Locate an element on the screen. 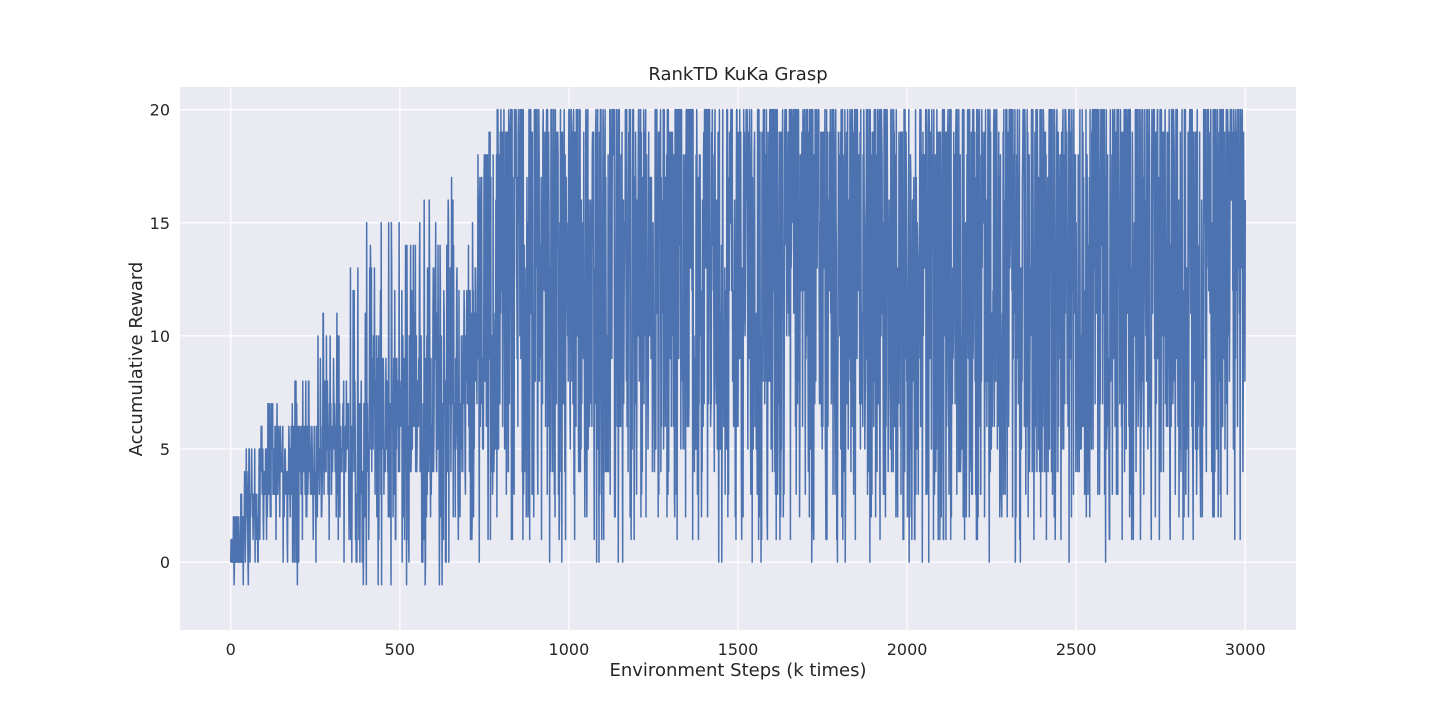 The image size is (1440, 720). y-tick-label: 0 is located at coordinates (165, 562).